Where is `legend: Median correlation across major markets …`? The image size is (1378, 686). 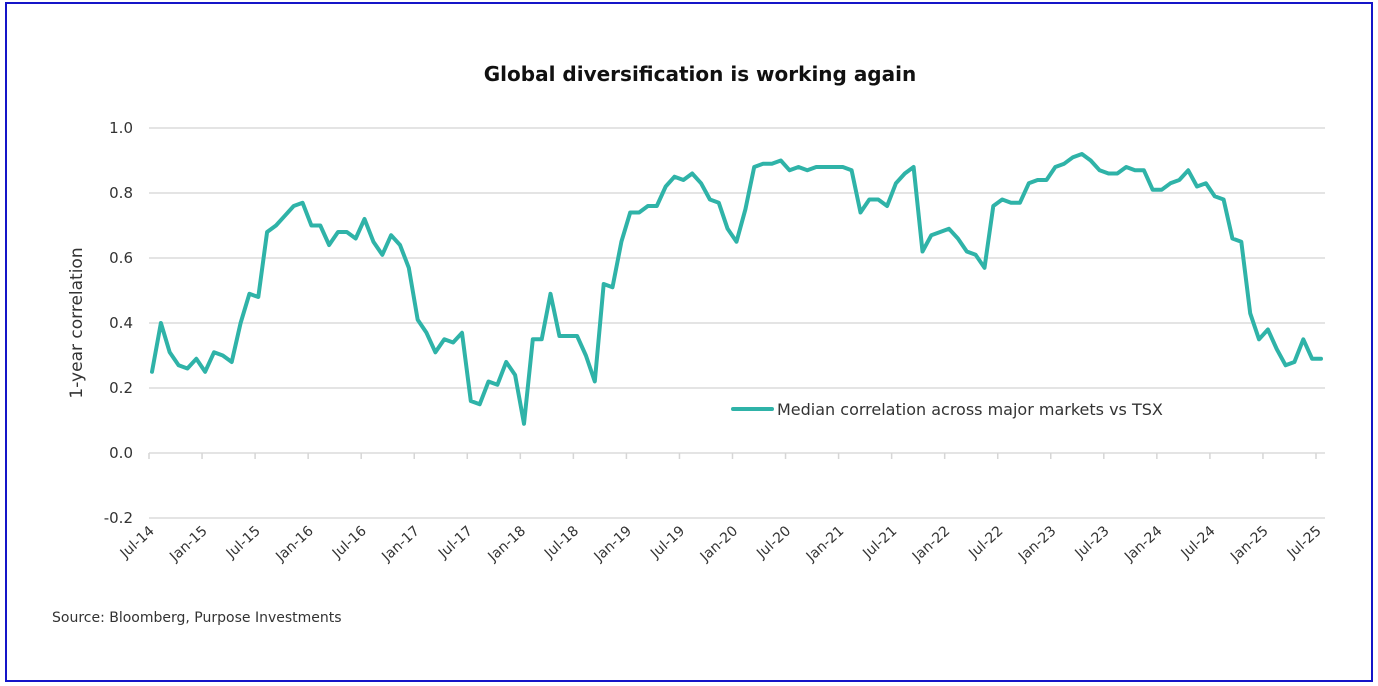
legend: Median correlation across major markets … is located at coordinates (947, 409).